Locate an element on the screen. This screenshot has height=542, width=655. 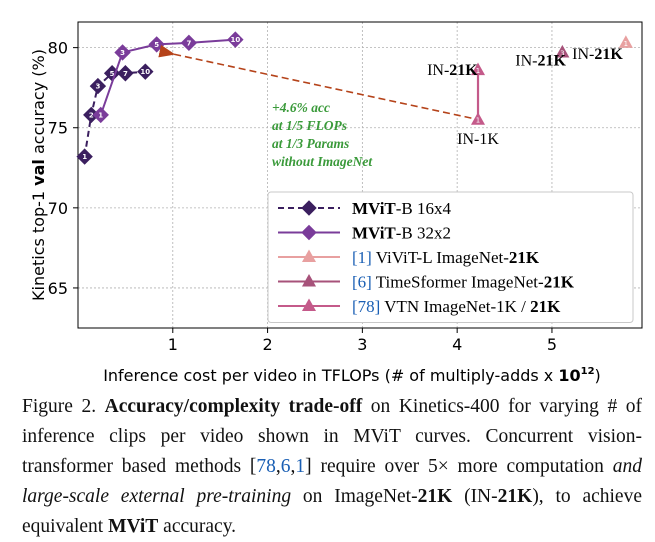
point-annotation-0: IN-21K is located at coordinates (452, 70).